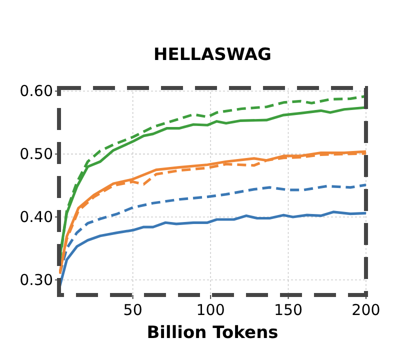  Describe the element at coordinates (366, 310) in the screenshot. I see `x-tick-label: 200` at that location.